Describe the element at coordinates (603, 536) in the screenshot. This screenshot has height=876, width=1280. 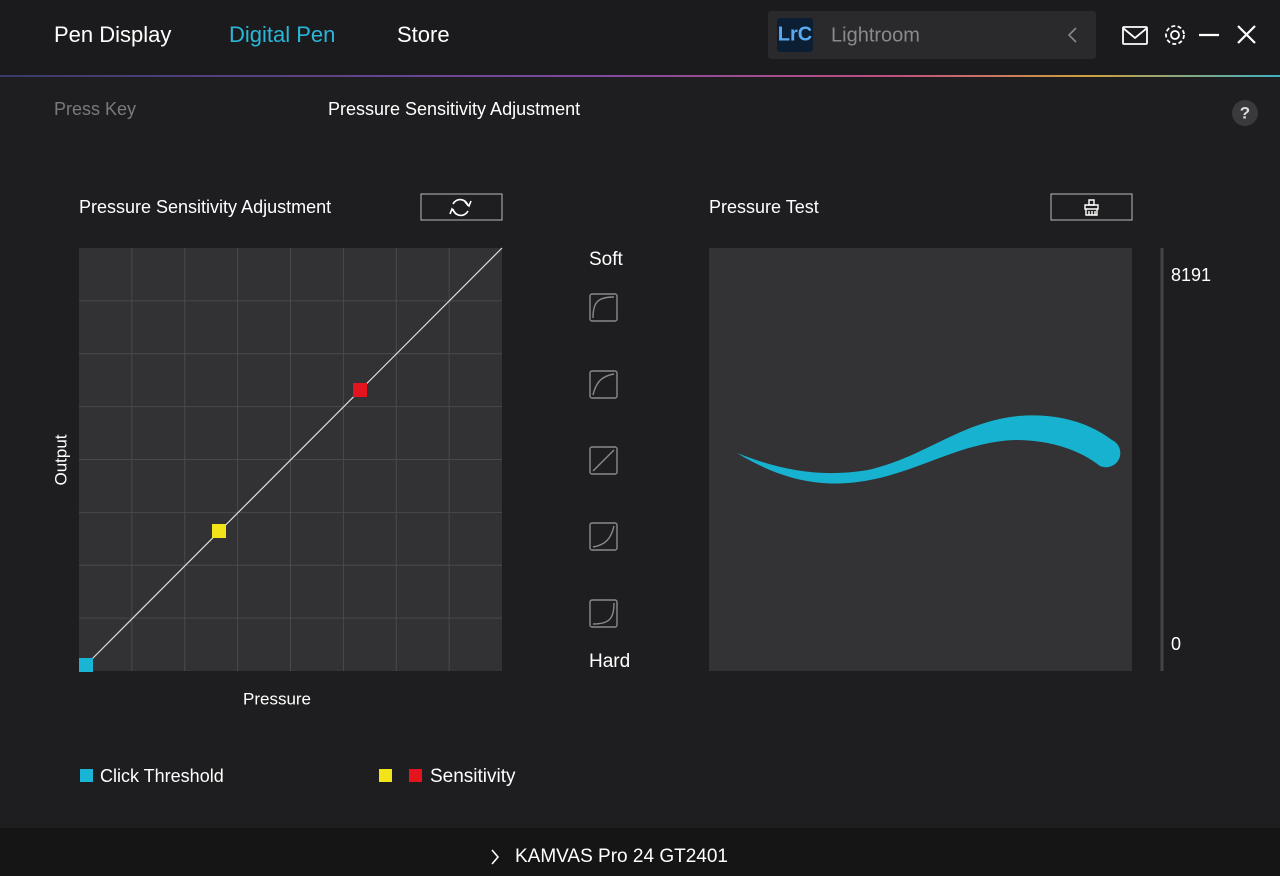
I see `preset-hard` at that location.